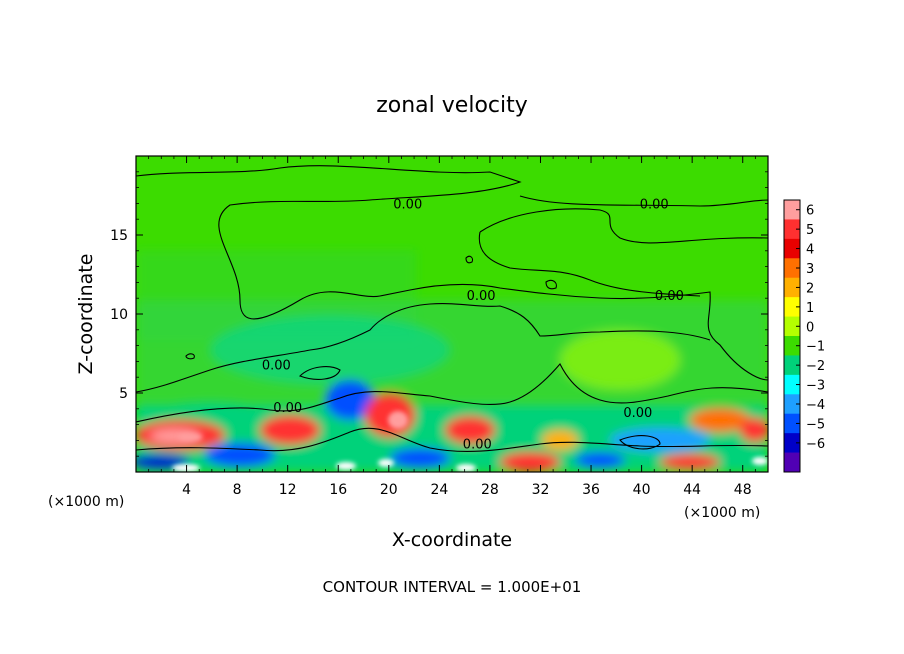  I want to click on colorbar-tick-label: 0, so click(810, 327).